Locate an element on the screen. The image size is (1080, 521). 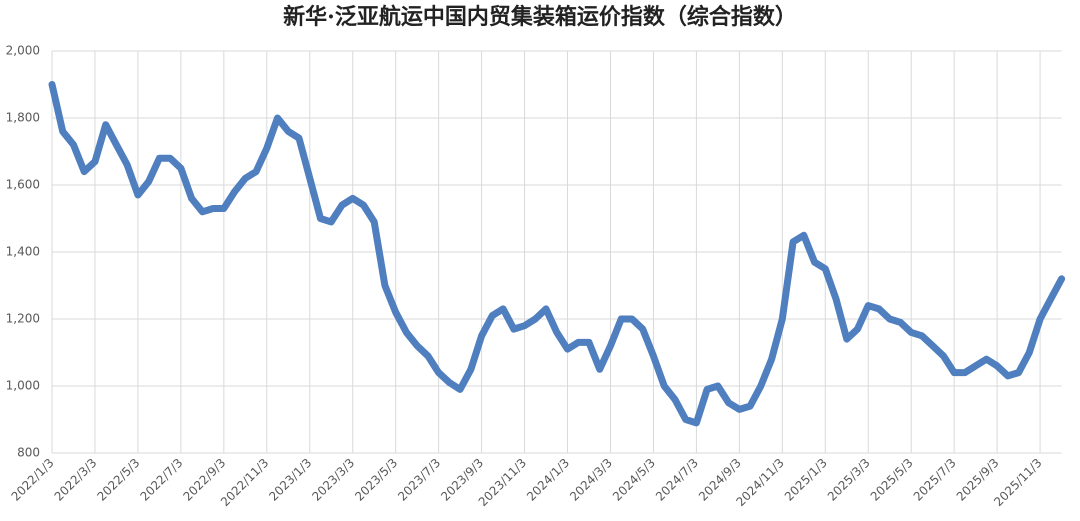
y-tick-label: 1,400 is located at coordinates (23, 252).